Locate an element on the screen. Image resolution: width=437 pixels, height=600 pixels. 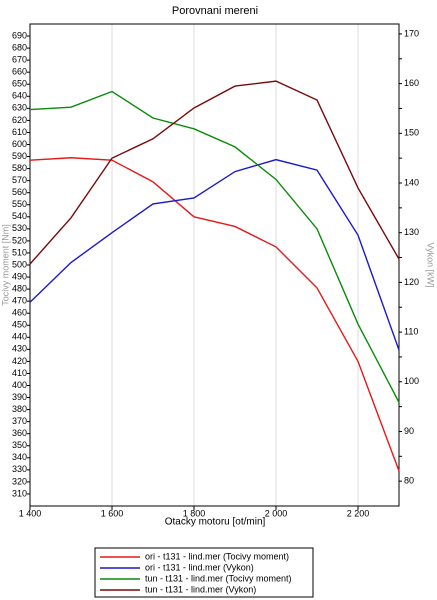
y-tick-label: 400 is located at coordinates (19, 385).